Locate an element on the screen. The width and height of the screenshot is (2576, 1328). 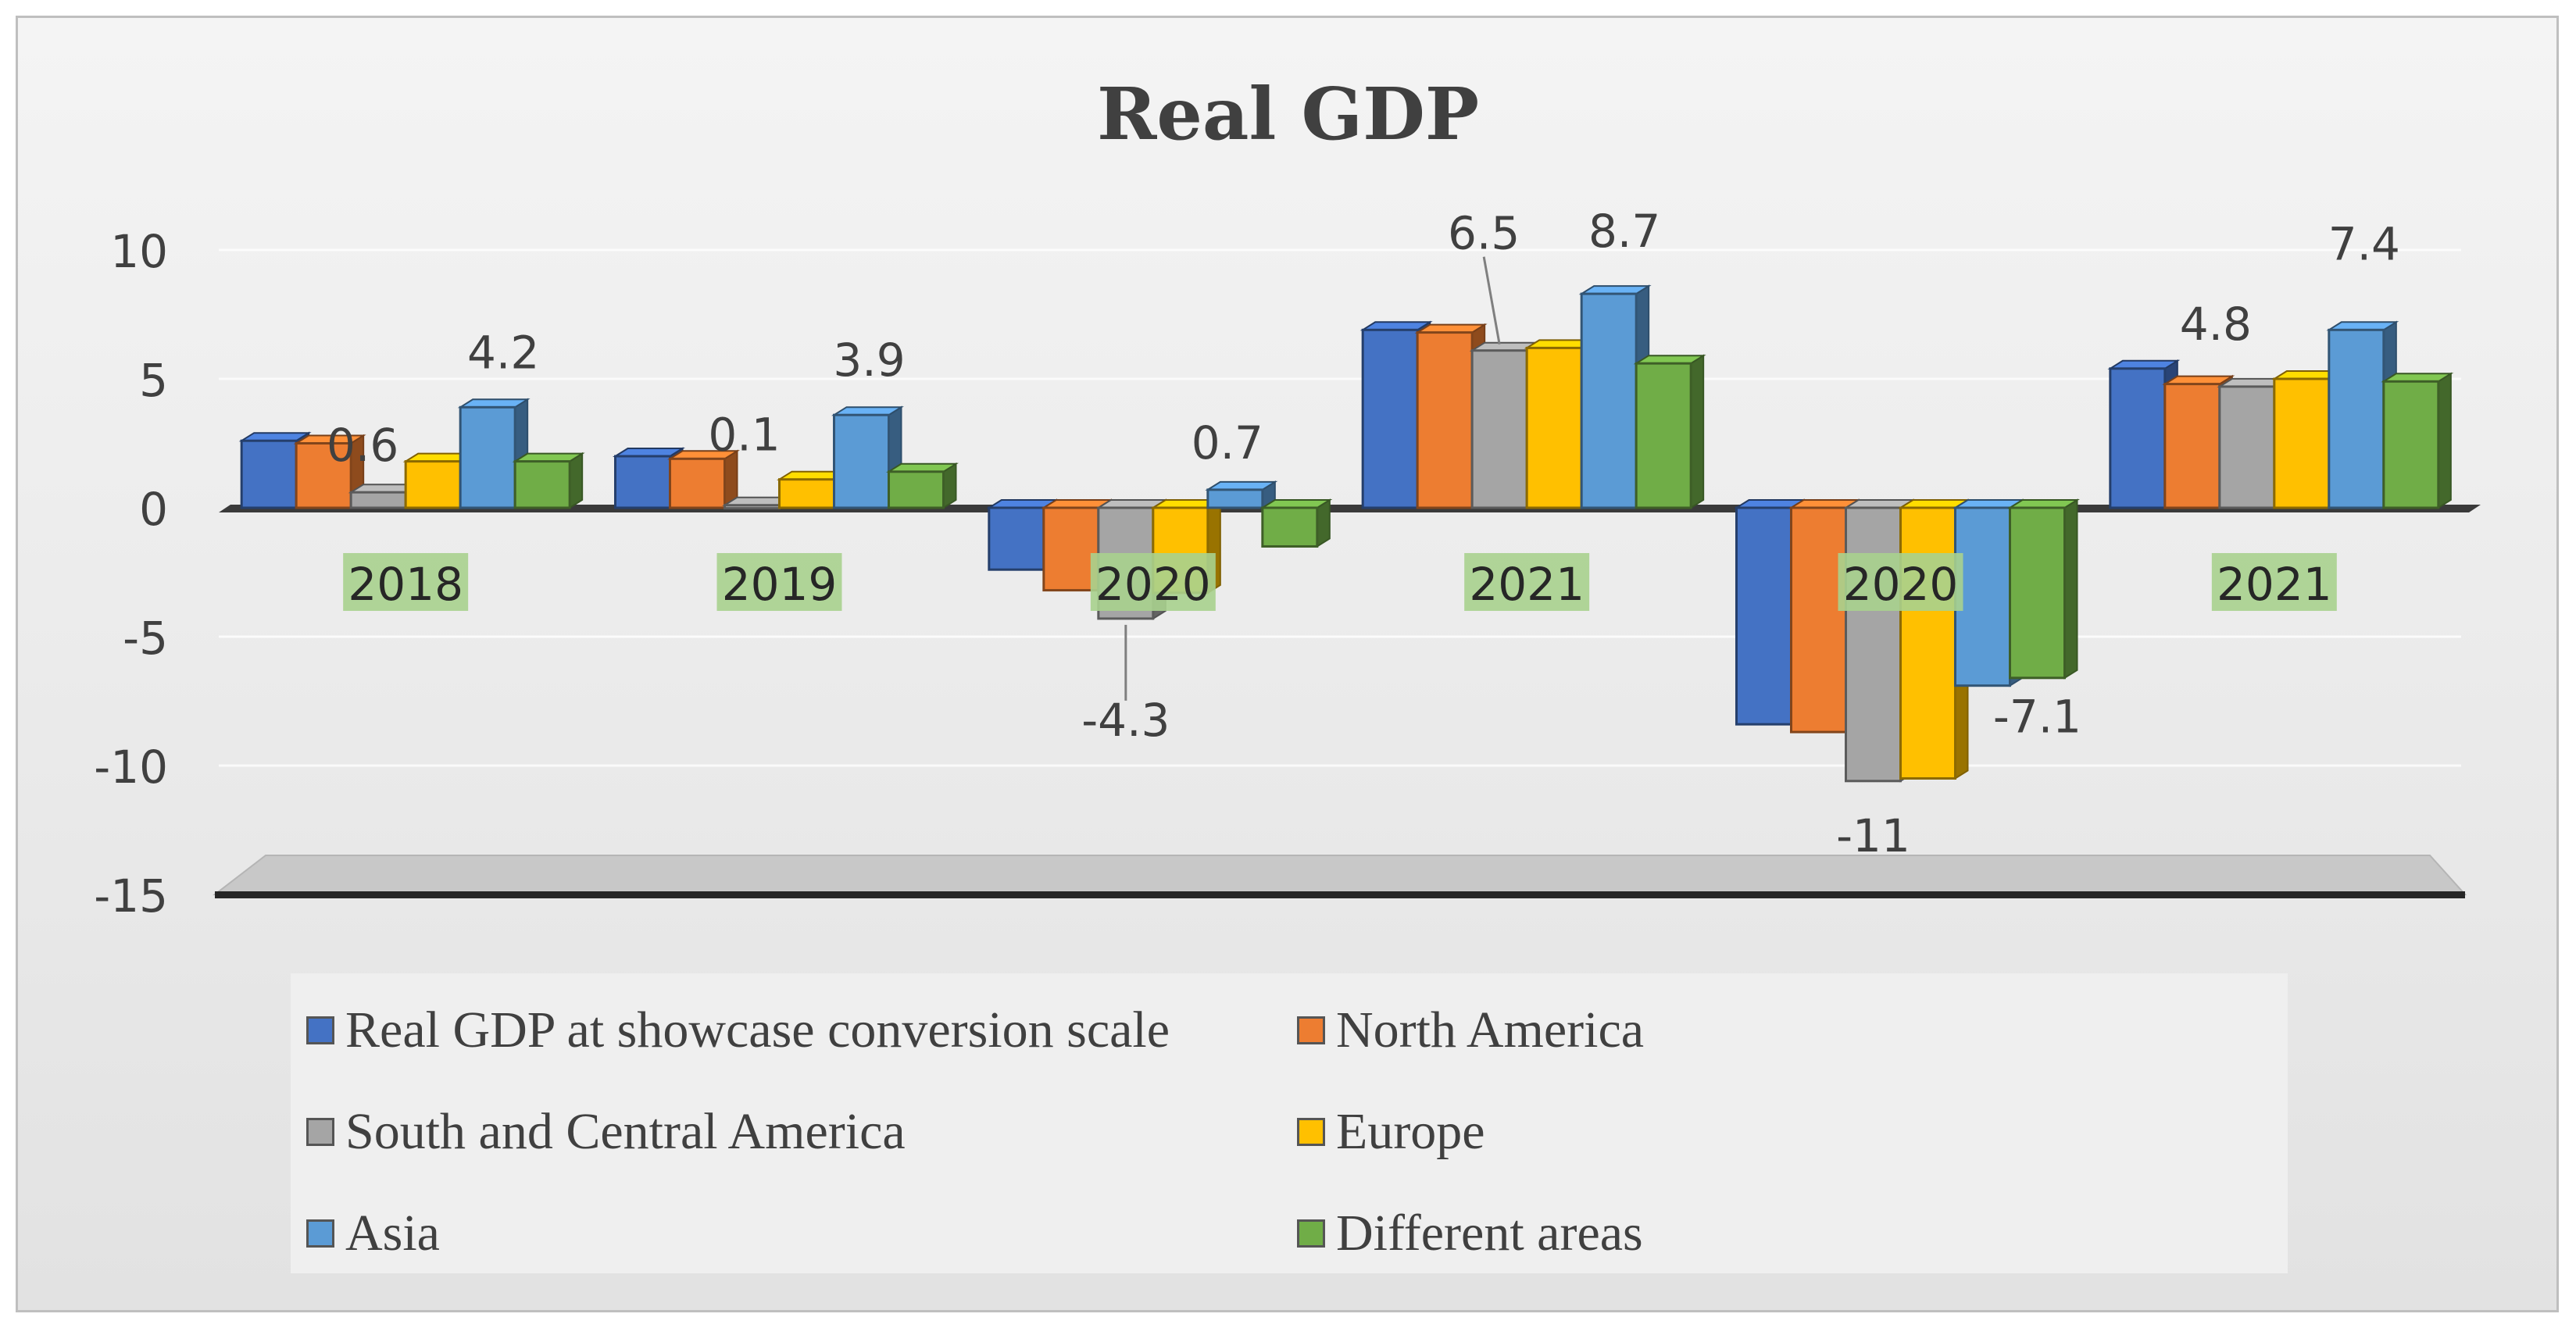
data-label: 3.9 is located at coordinates (869, 360).